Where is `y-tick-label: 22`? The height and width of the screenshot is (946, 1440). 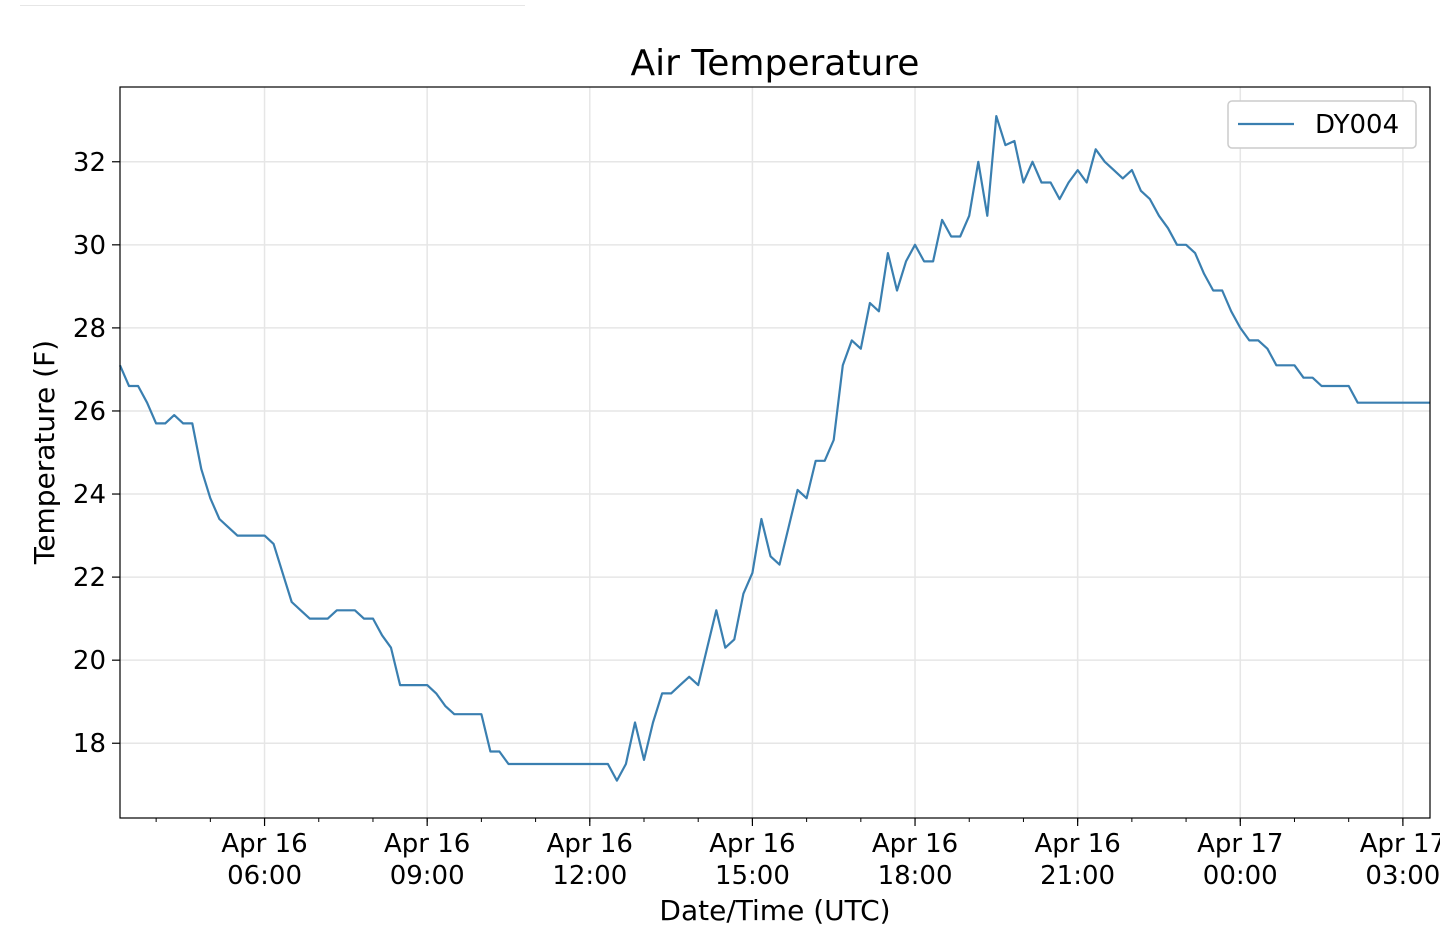
y-tick-label: 22 is located at coordinates (89, 578).